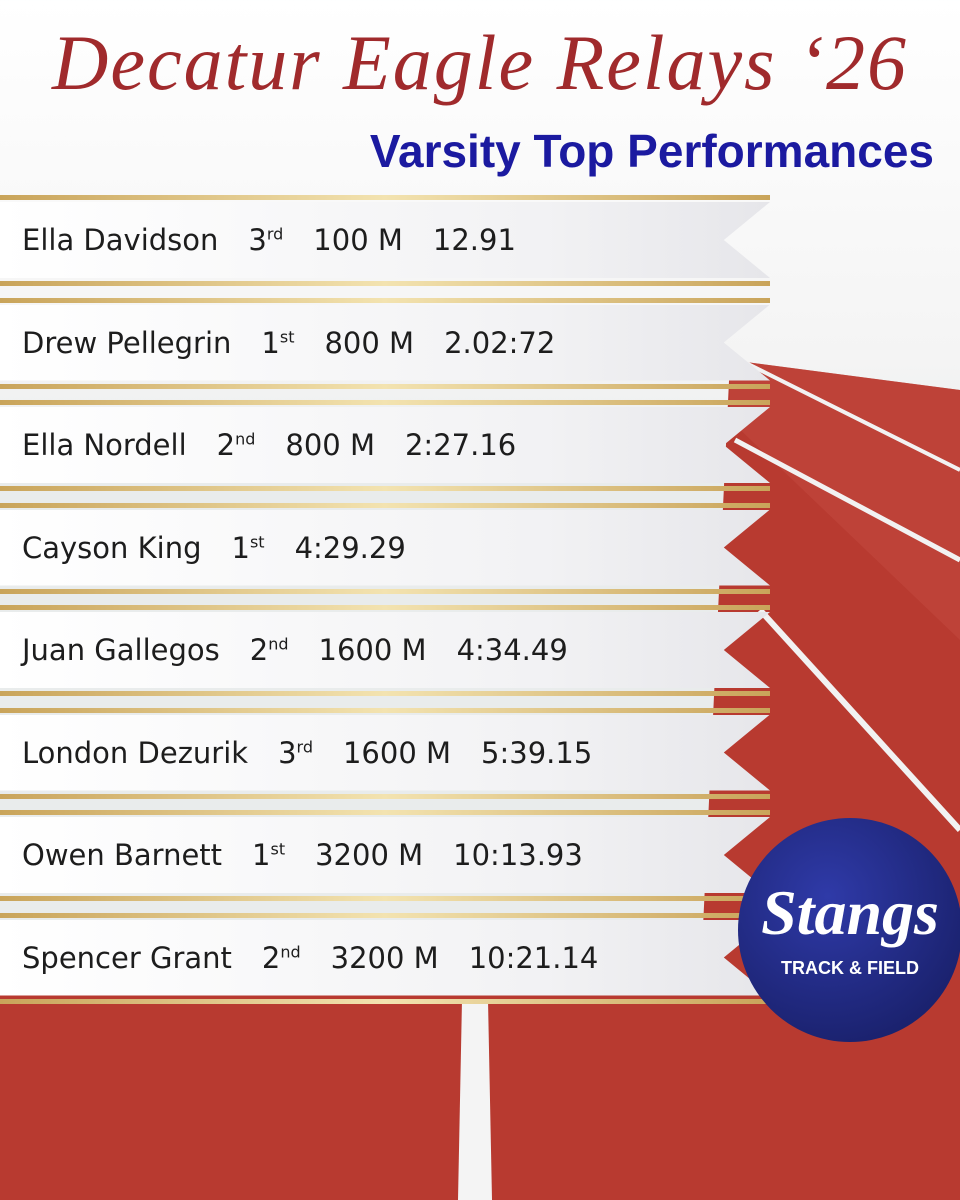 This screenshot has height=1200, width=960. I want to click on title: Decatur Eagle Relays ‘26, so click(480, 62).